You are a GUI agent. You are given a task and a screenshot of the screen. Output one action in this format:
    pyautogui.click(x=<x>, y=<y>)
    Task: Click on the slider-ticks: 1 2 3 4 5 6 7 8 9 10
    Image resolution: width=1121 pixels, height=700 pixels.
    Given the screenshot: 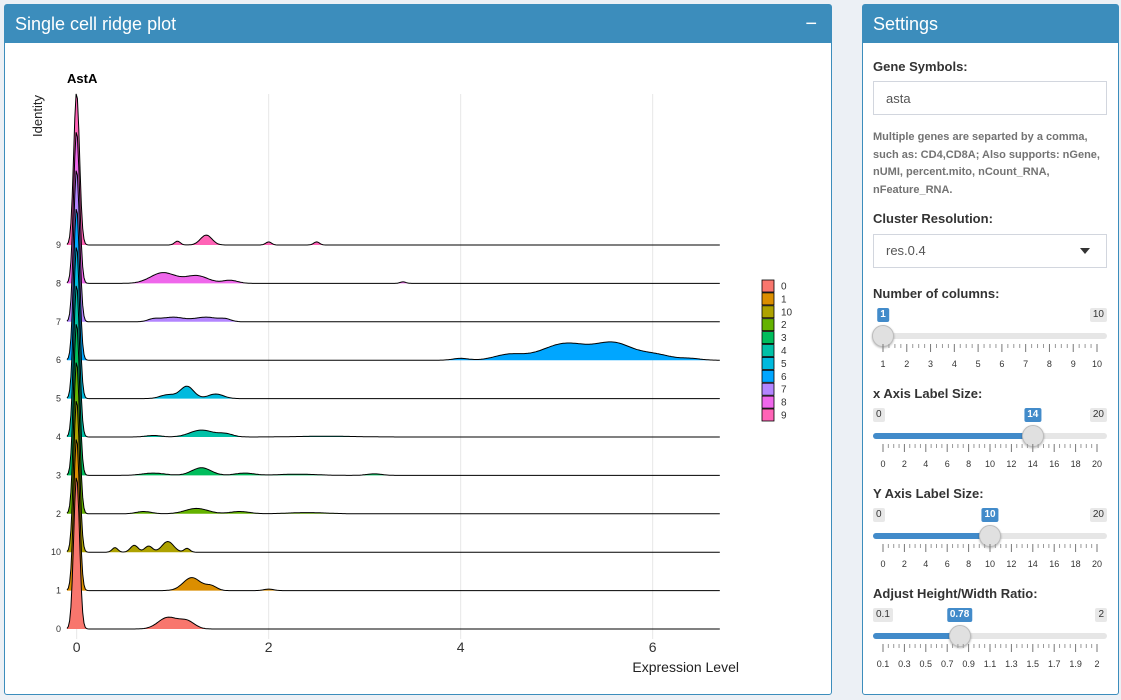 What is the action you would take?
    pyautogui.click(x=991, y=356)
    